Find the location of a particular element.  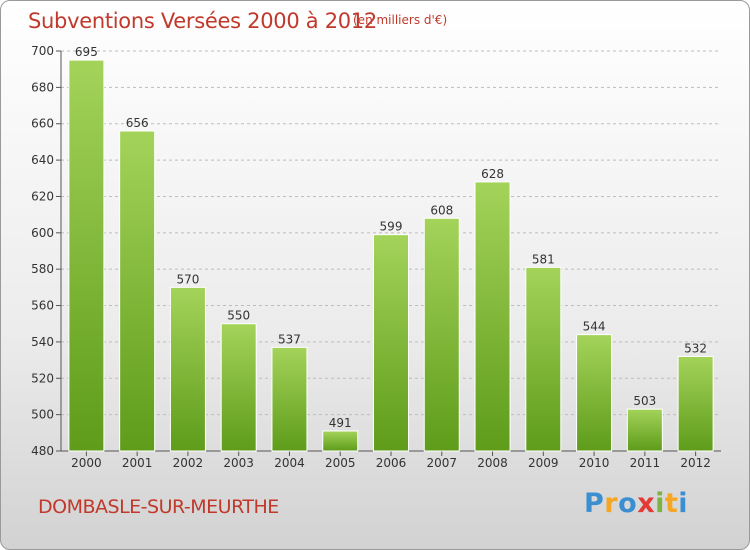

logo-letter: P is located at coordinates (594, 503).